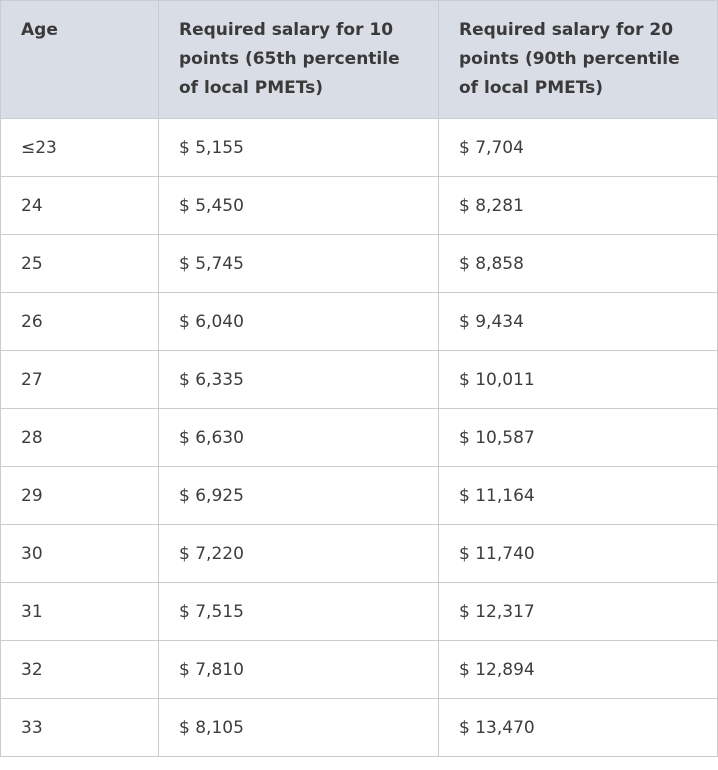  What do you see at coordinates (298, 437) in the screenshot?
I see `cell-salary-10-points: $ 6,630` at bounding box center [298, 437].